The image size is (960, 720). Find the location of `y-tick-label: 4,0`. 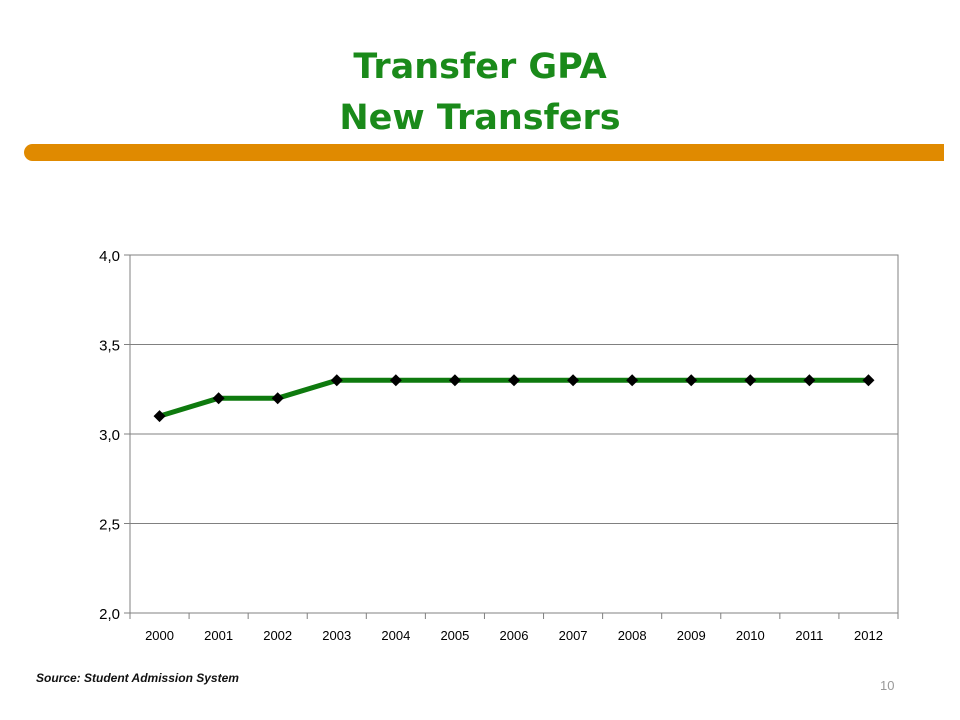

y-tick-label: 4,0 is located at coordinates (109, 256).